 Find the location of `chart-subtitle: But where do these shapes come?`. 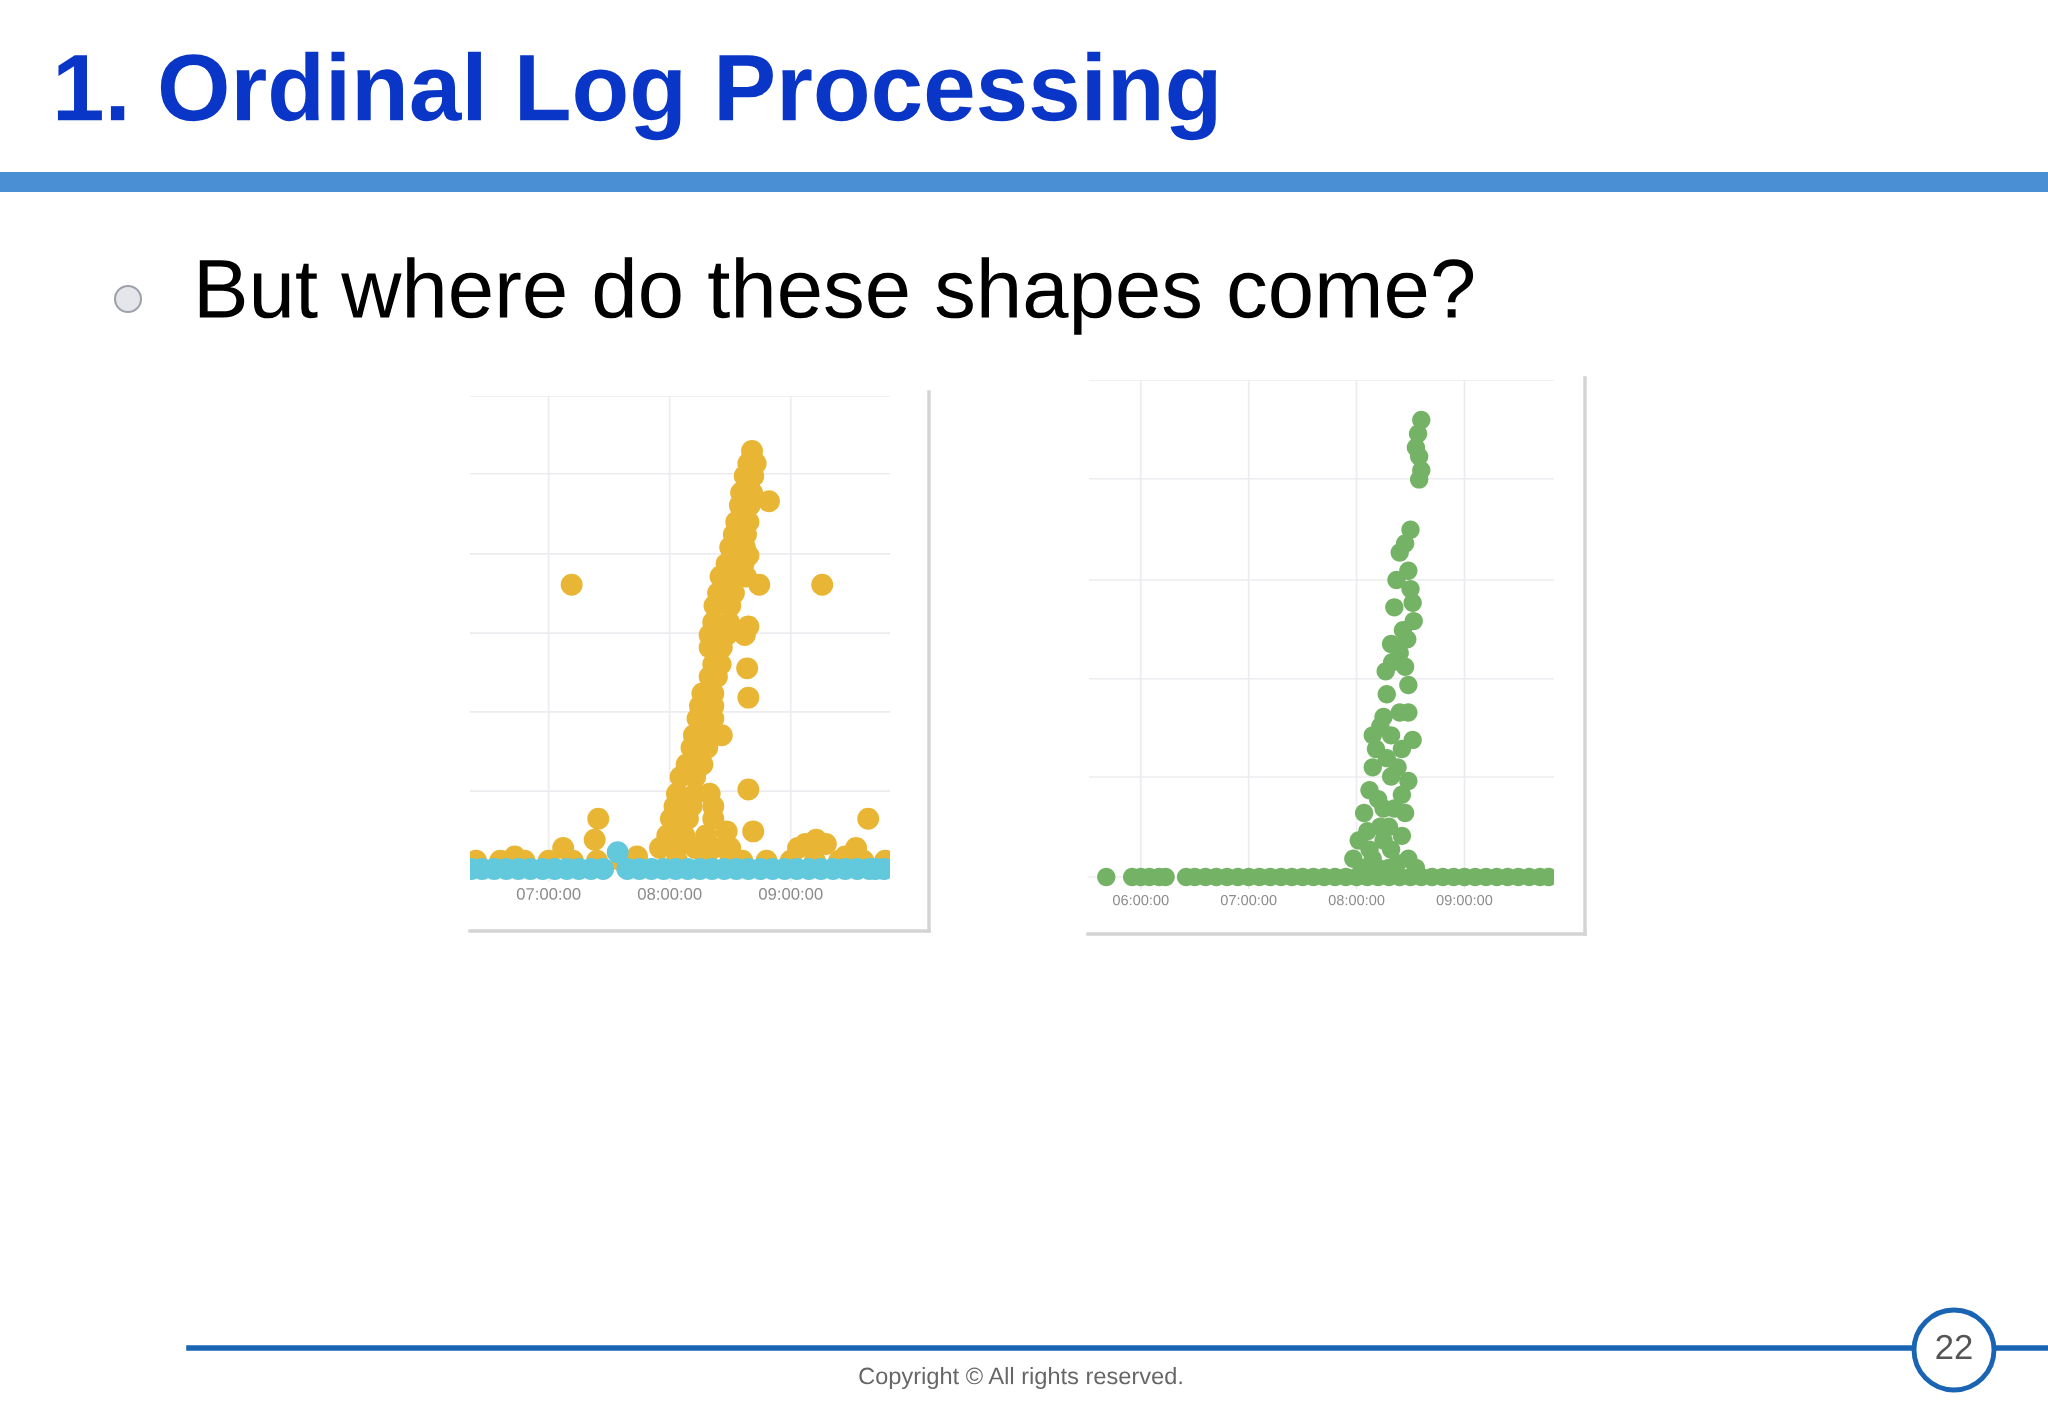

chart-subtitle: But where do these shapes come? is located at coordinates (836, 296).